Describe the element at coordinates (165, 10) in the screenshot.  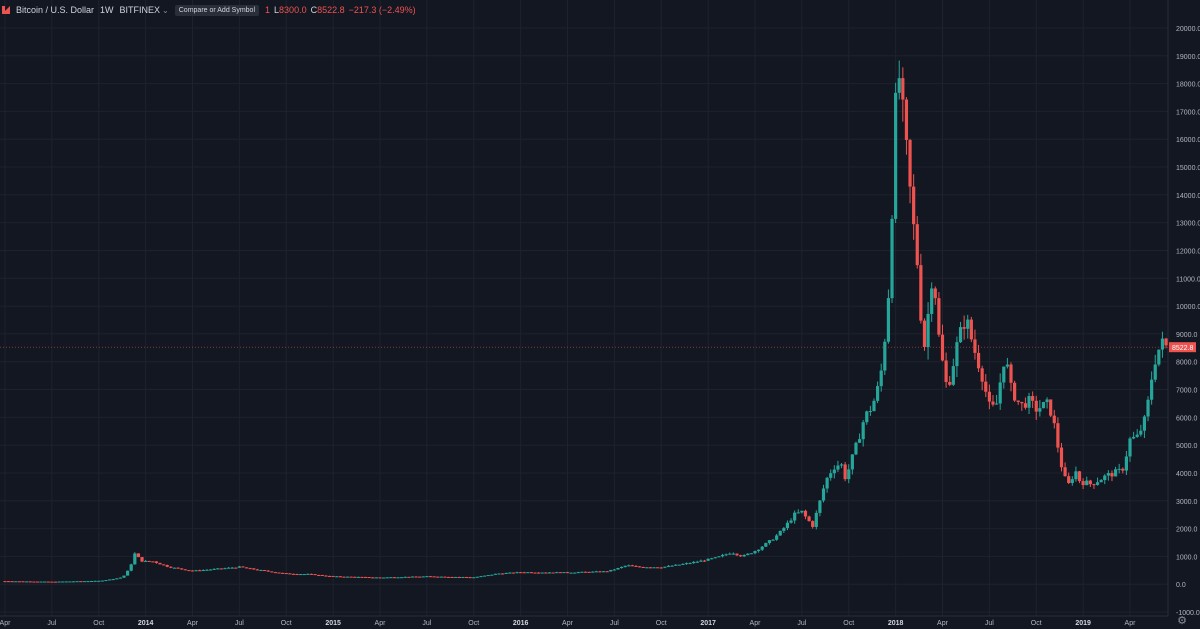
I see `chevron-down-icon: ⌄` at that location.